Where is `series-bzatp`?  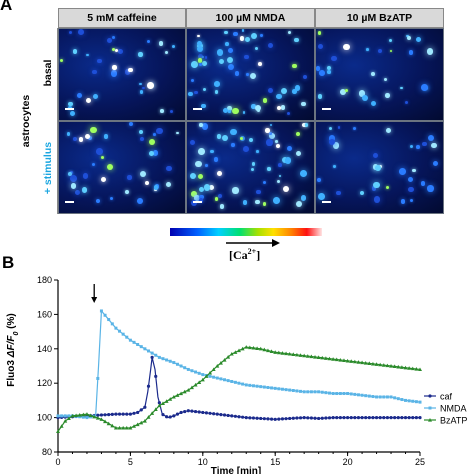
series-bzatp is located at coordinates (239, 389).